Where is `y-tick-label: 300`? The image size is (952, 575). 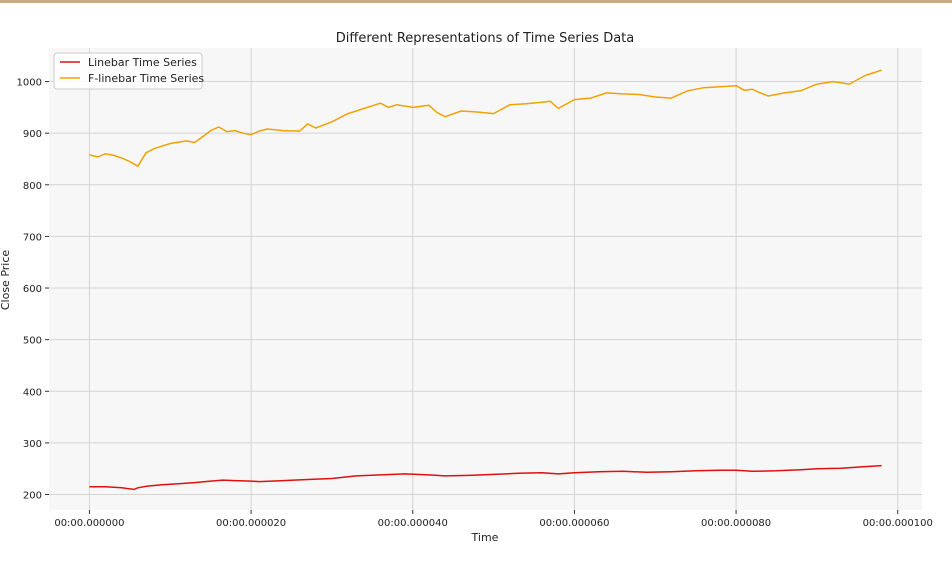 y-tick-label: 300 is located at coordinates (32, 444).